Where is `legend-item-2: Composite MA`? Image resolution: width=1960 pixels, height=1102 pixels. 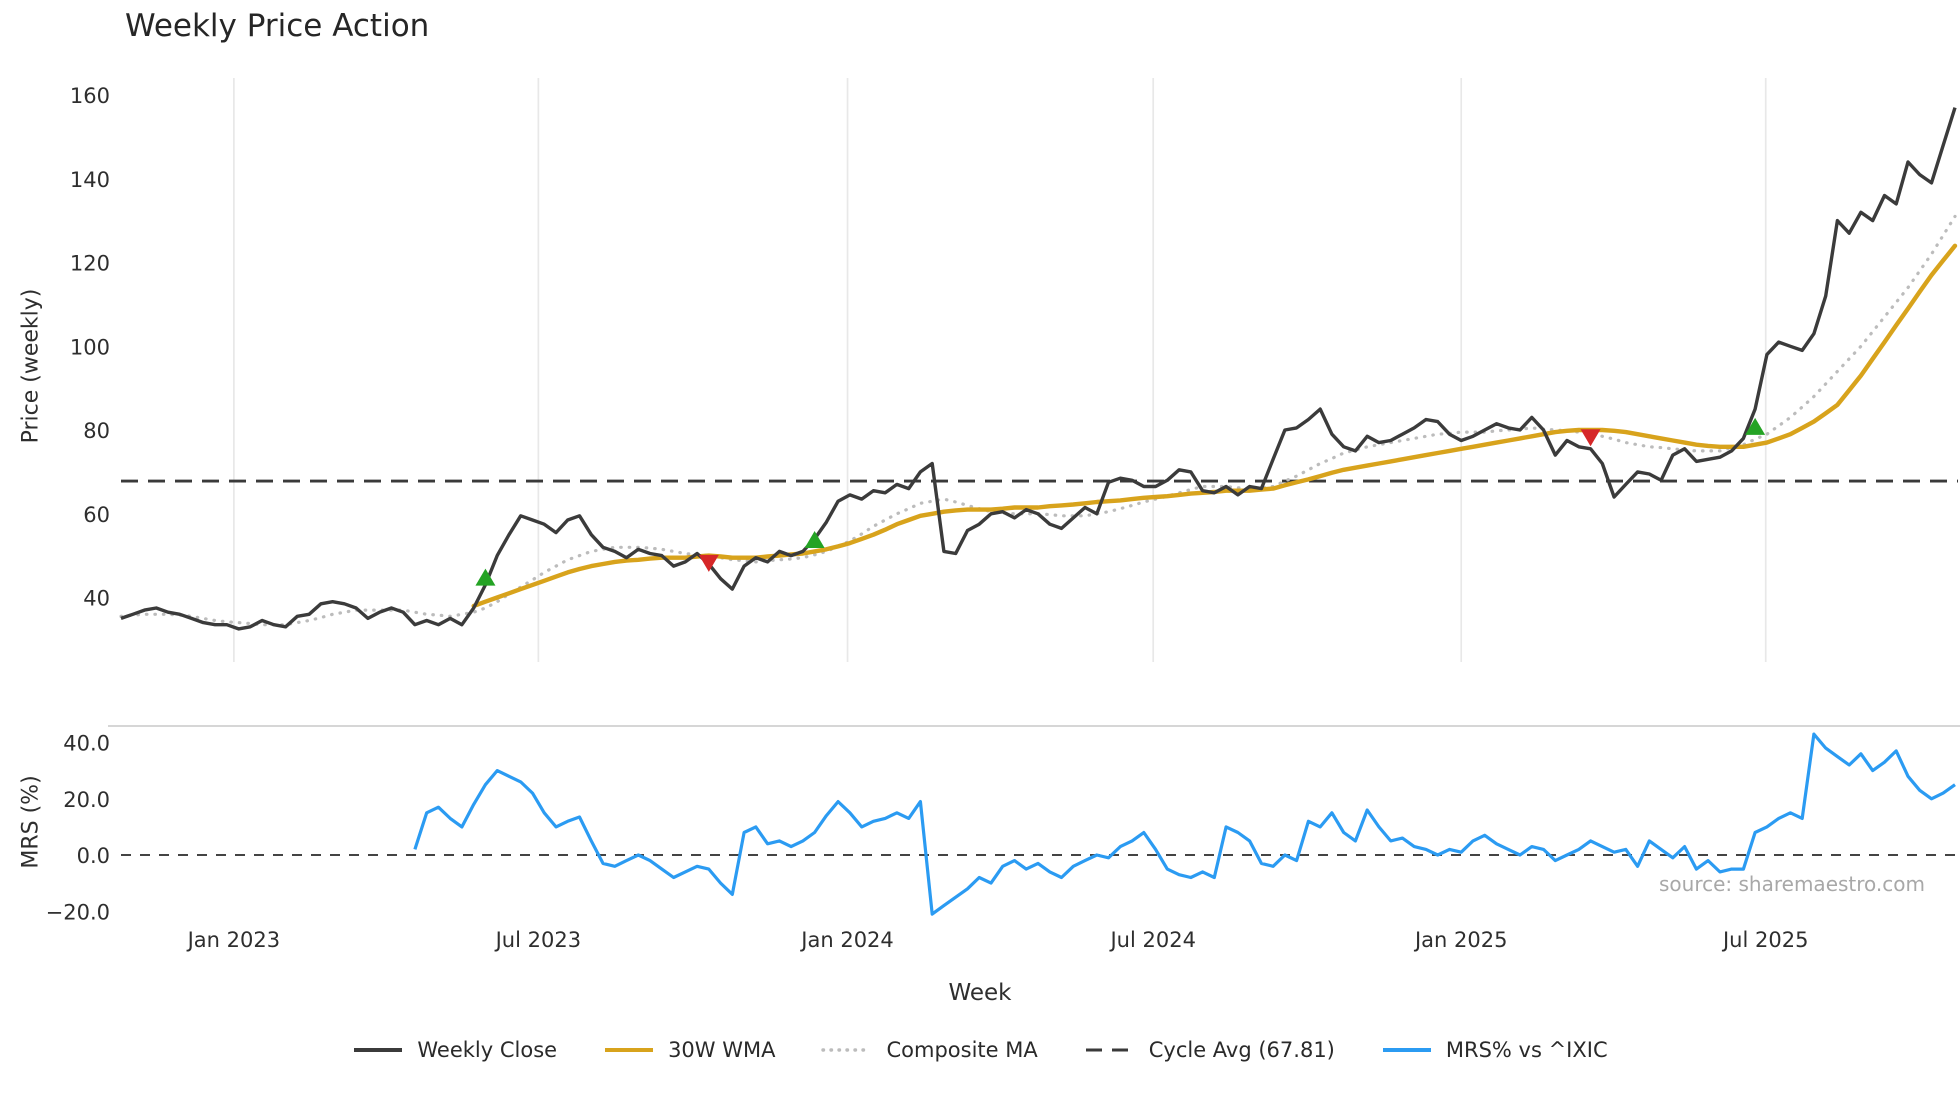 legend-item-2: Composite MA is located at coordinates (929, 1050).